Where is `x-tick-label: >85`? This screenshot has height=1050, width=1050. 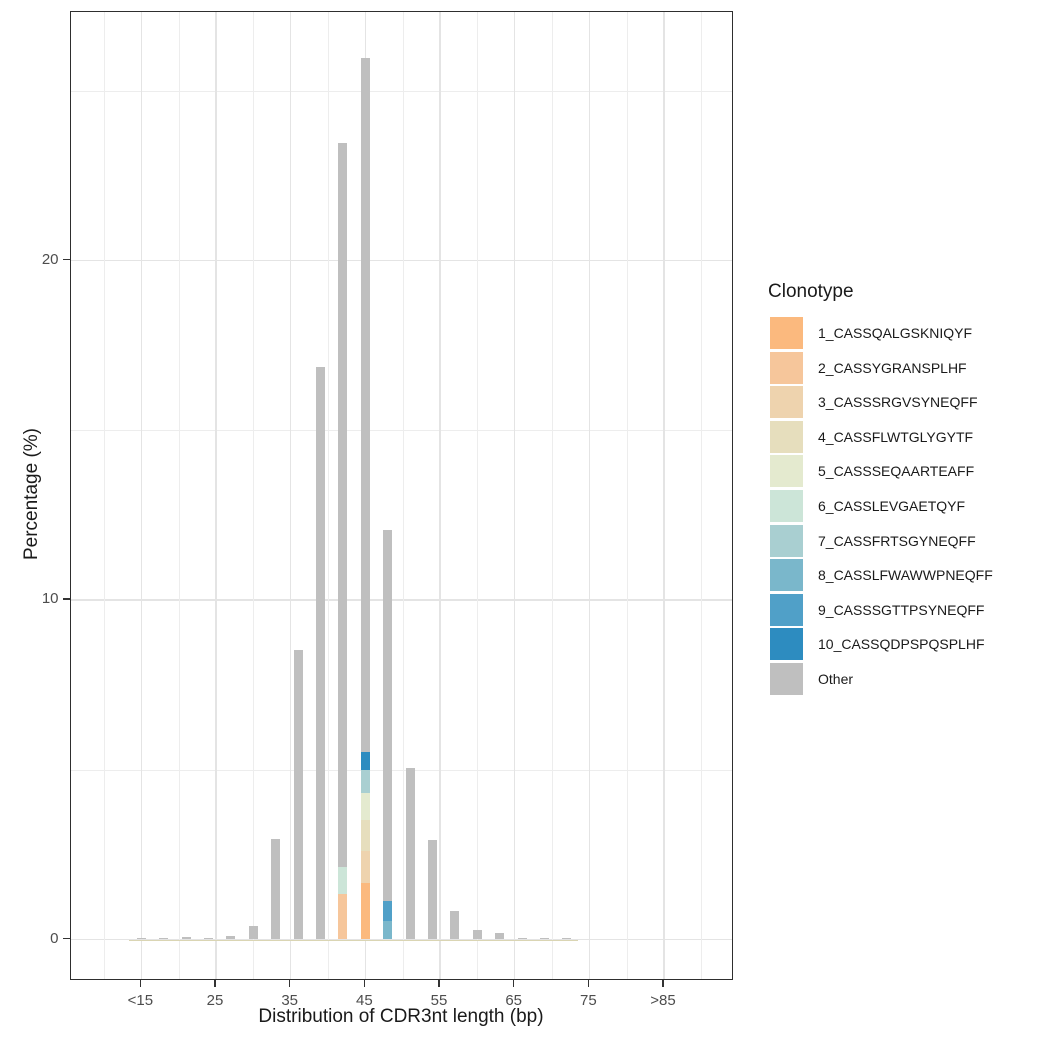
x-tick-label: >85 is located at coordinates (663, 1000).